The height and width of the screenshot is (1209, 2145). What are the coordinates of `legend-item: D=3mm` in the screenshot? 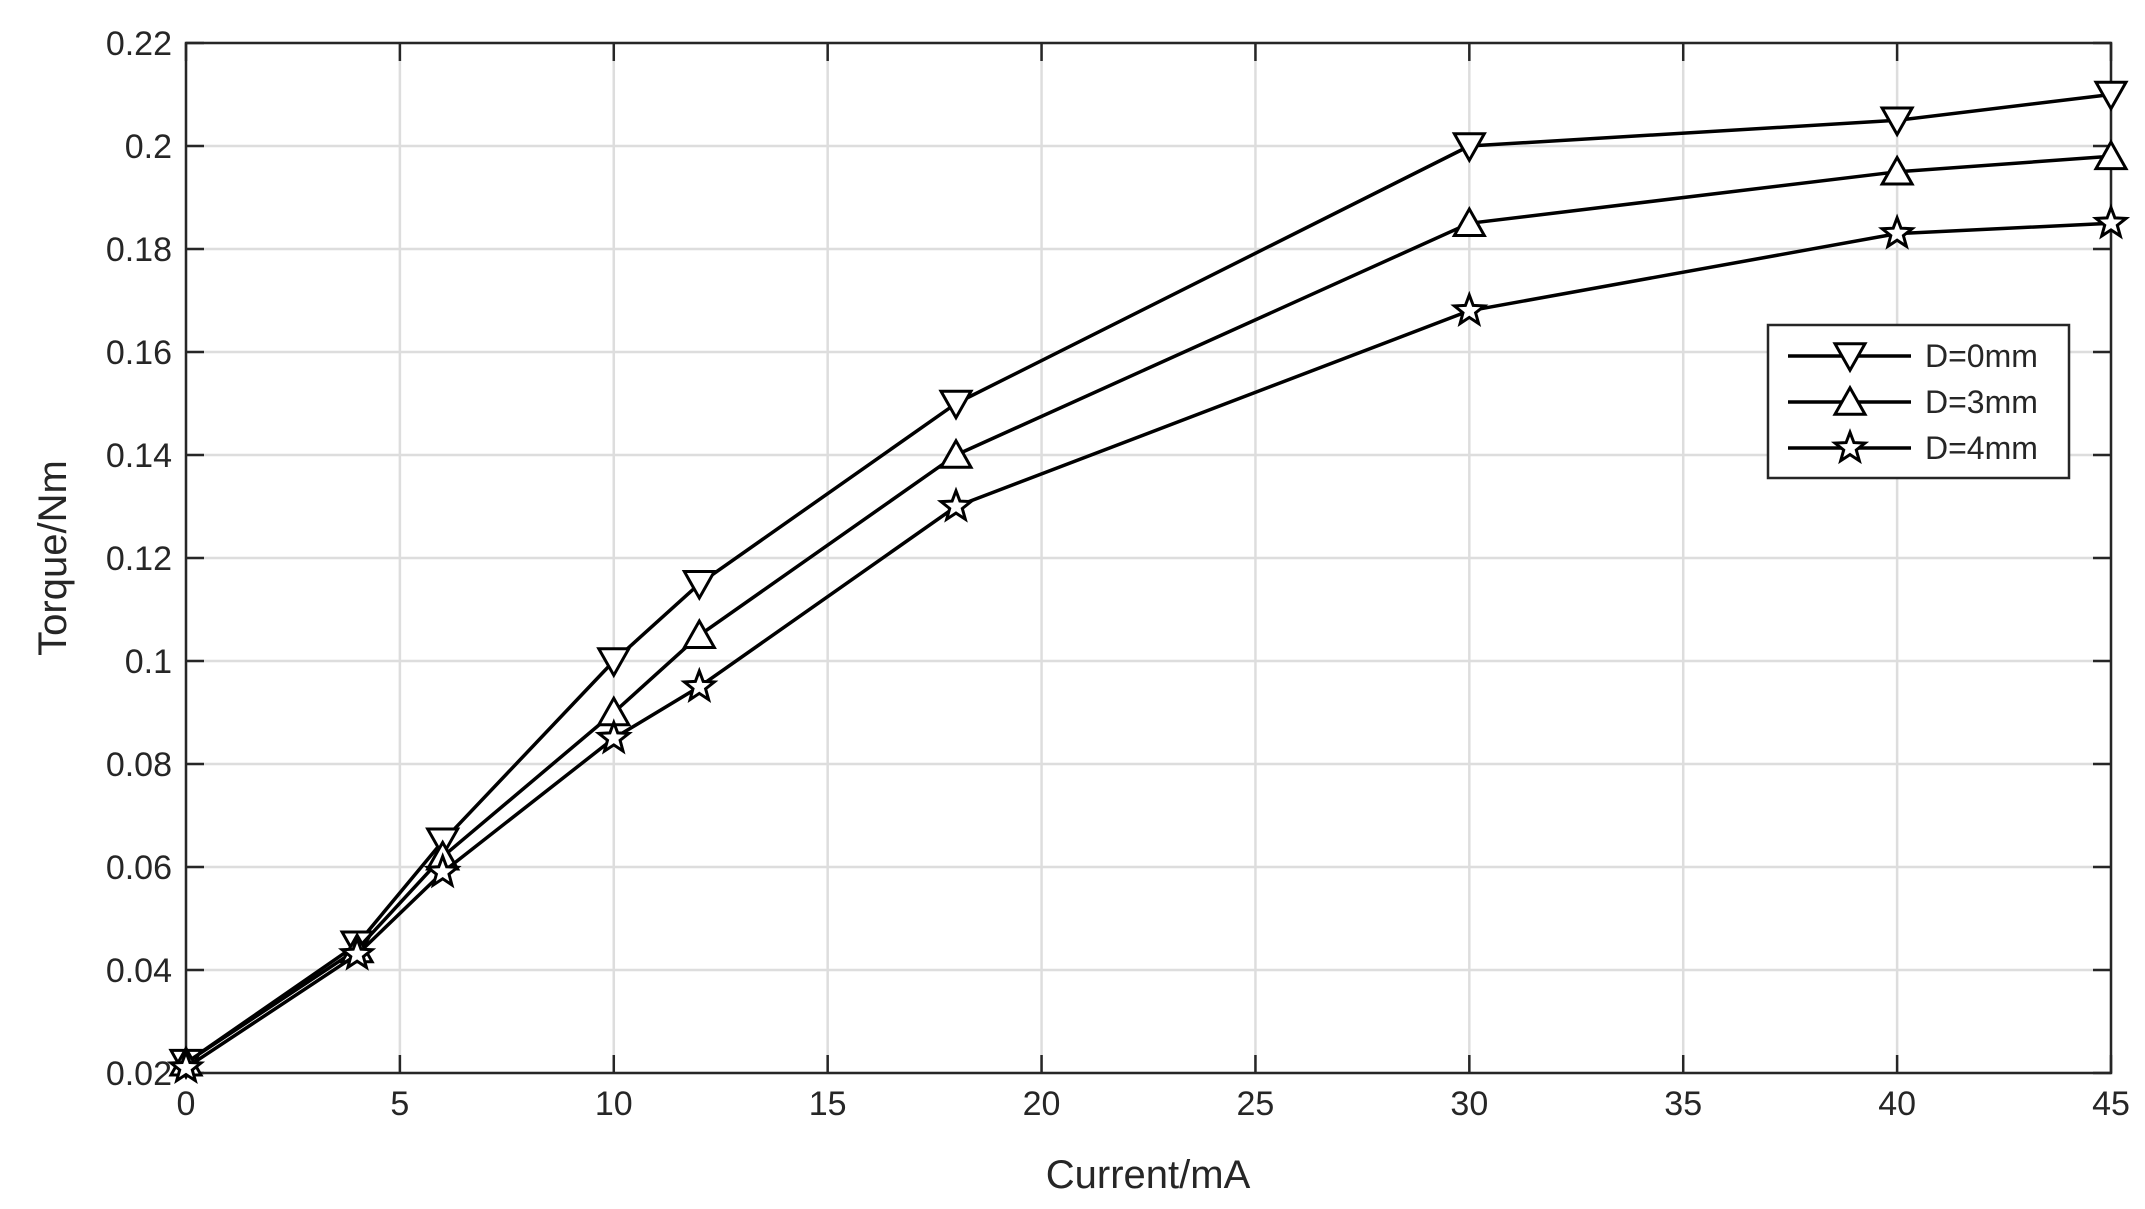 It's located at (1913, 402).